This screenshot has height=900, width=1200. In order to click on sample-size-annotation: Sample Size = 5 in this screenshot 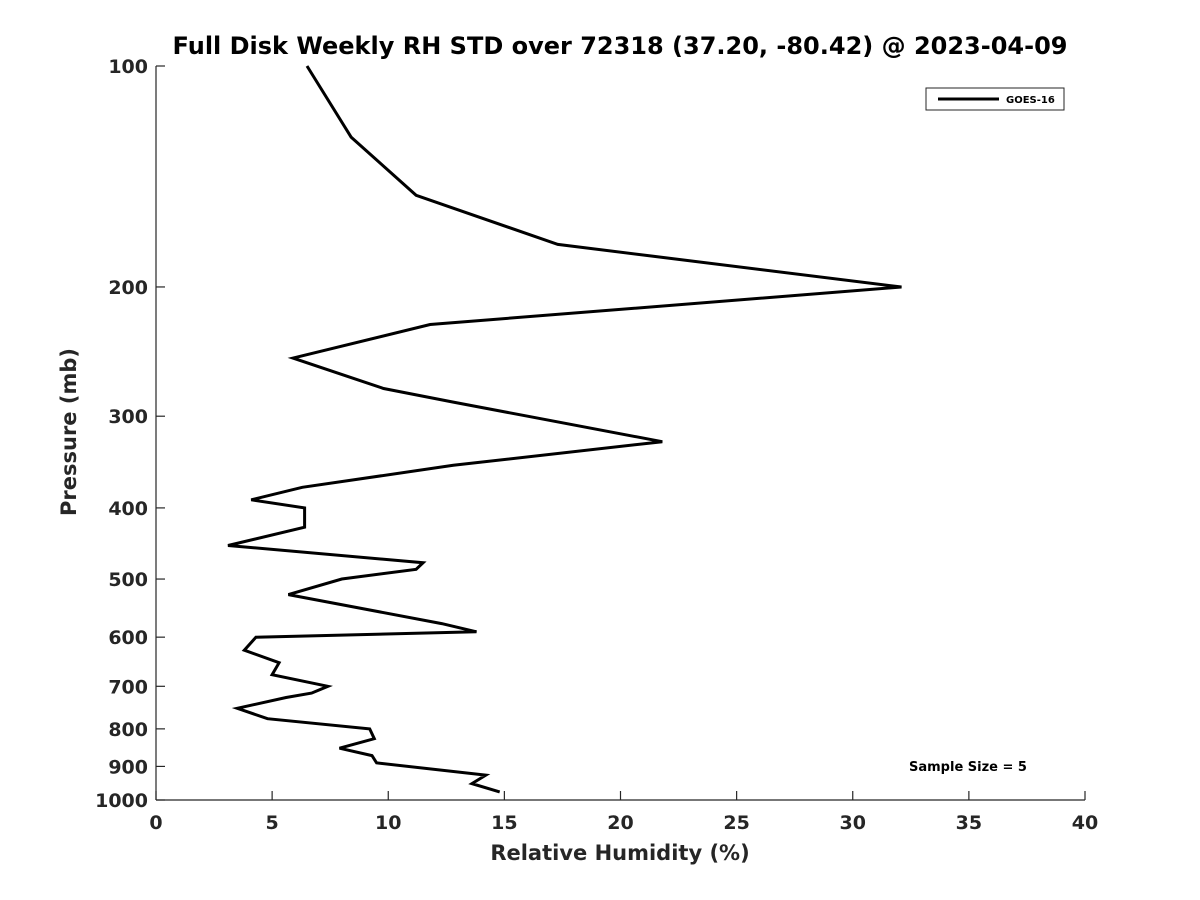, I will do `click(968, 767)`.